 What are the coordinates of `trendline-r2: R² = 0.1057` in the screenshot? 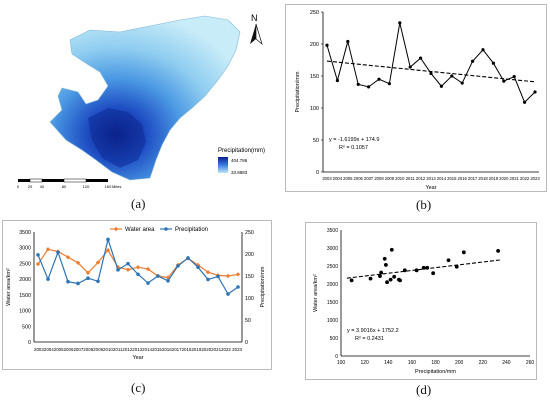 It's located at (353, 148).